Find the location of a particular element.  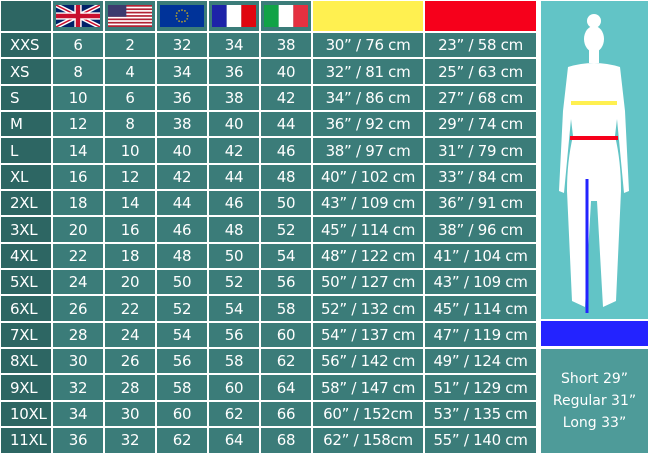

uk-flag-header is located at coordinates (78, 16).